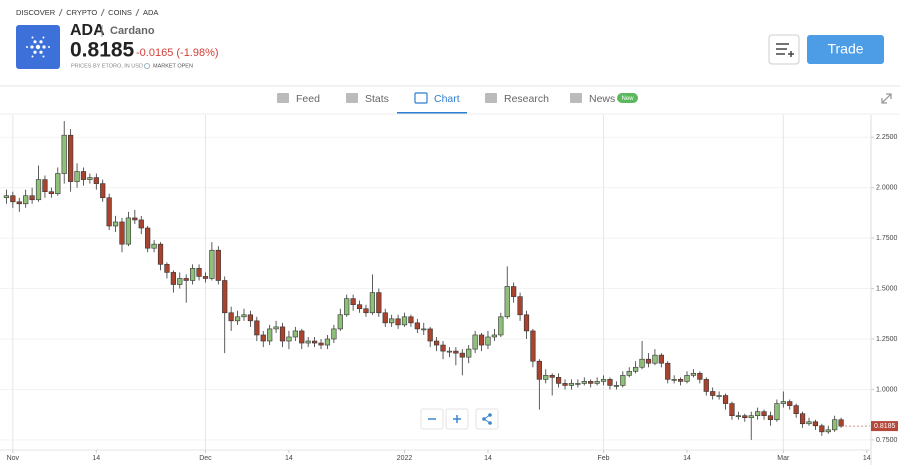  I want to click on logo-icon, so click(38, 47).